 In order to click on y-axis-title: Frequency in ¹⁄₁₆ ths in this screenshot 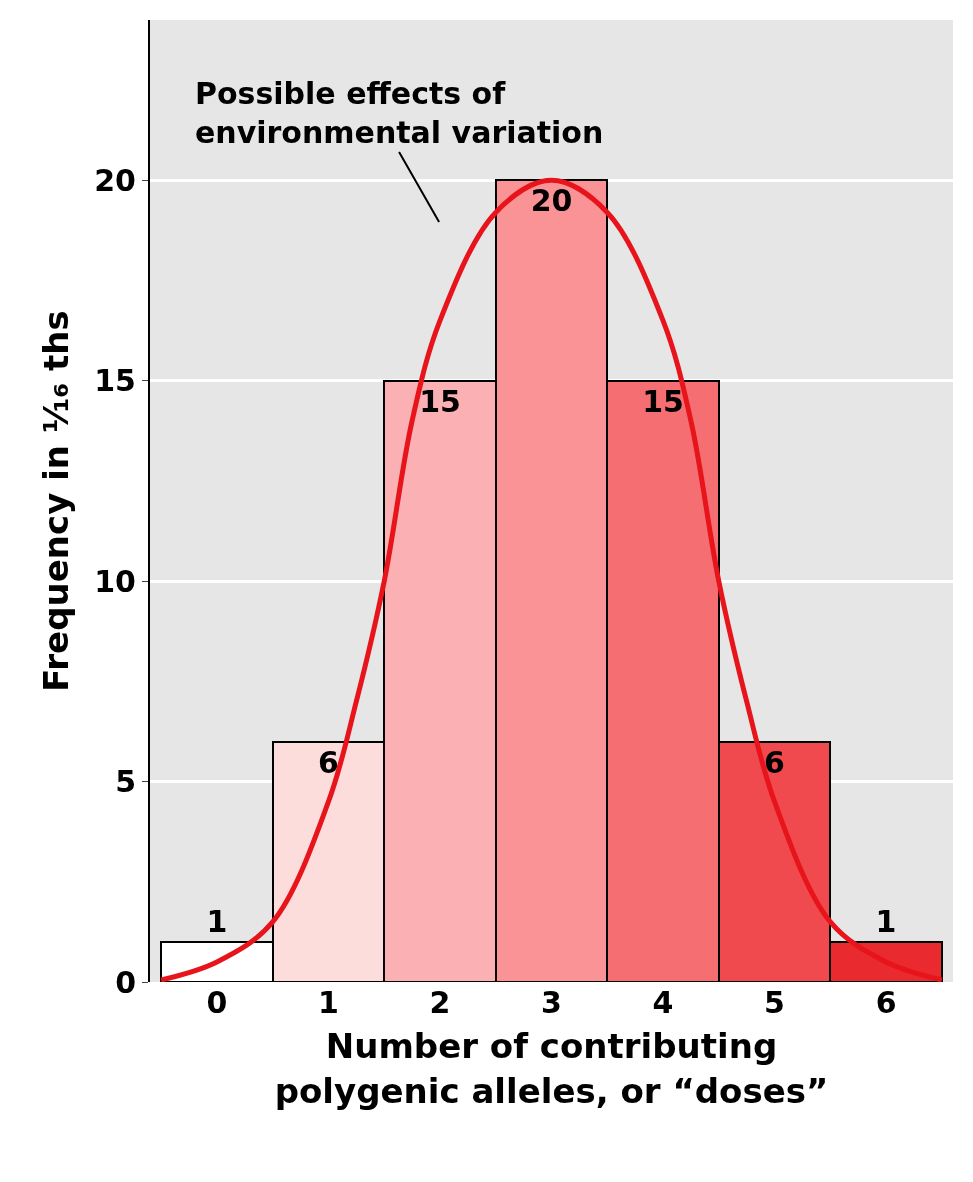, I will do `click(56, 501)`.